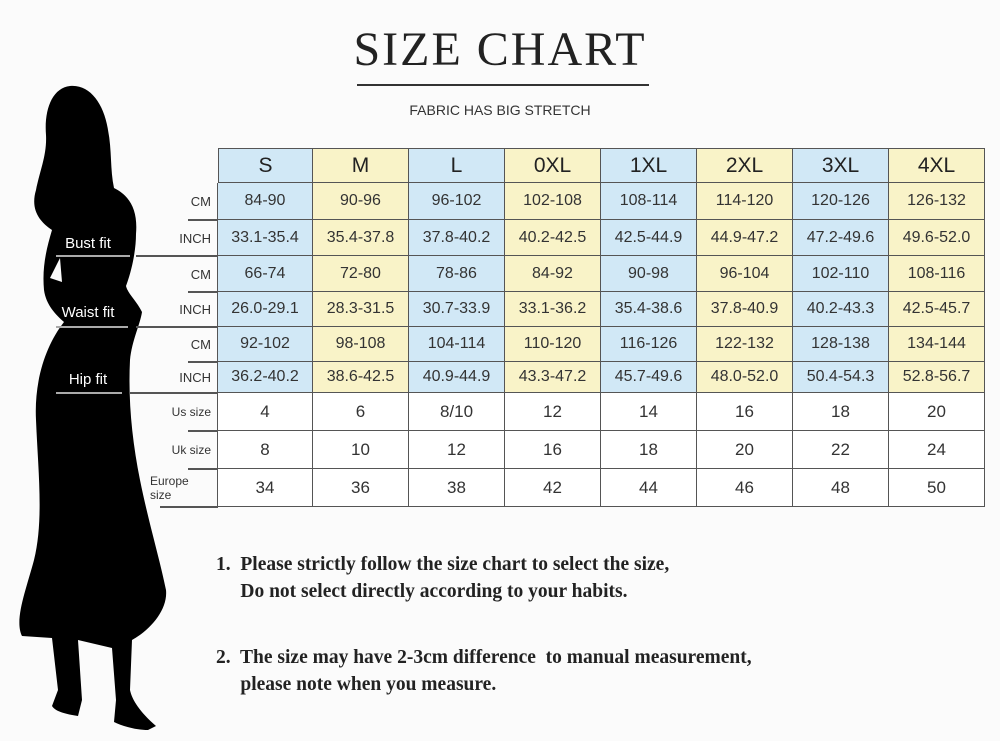  What do you see at coordinates (841, 344) in the screenshot?
I see `table-cell: 128-138` at bounding box center [841, 344].